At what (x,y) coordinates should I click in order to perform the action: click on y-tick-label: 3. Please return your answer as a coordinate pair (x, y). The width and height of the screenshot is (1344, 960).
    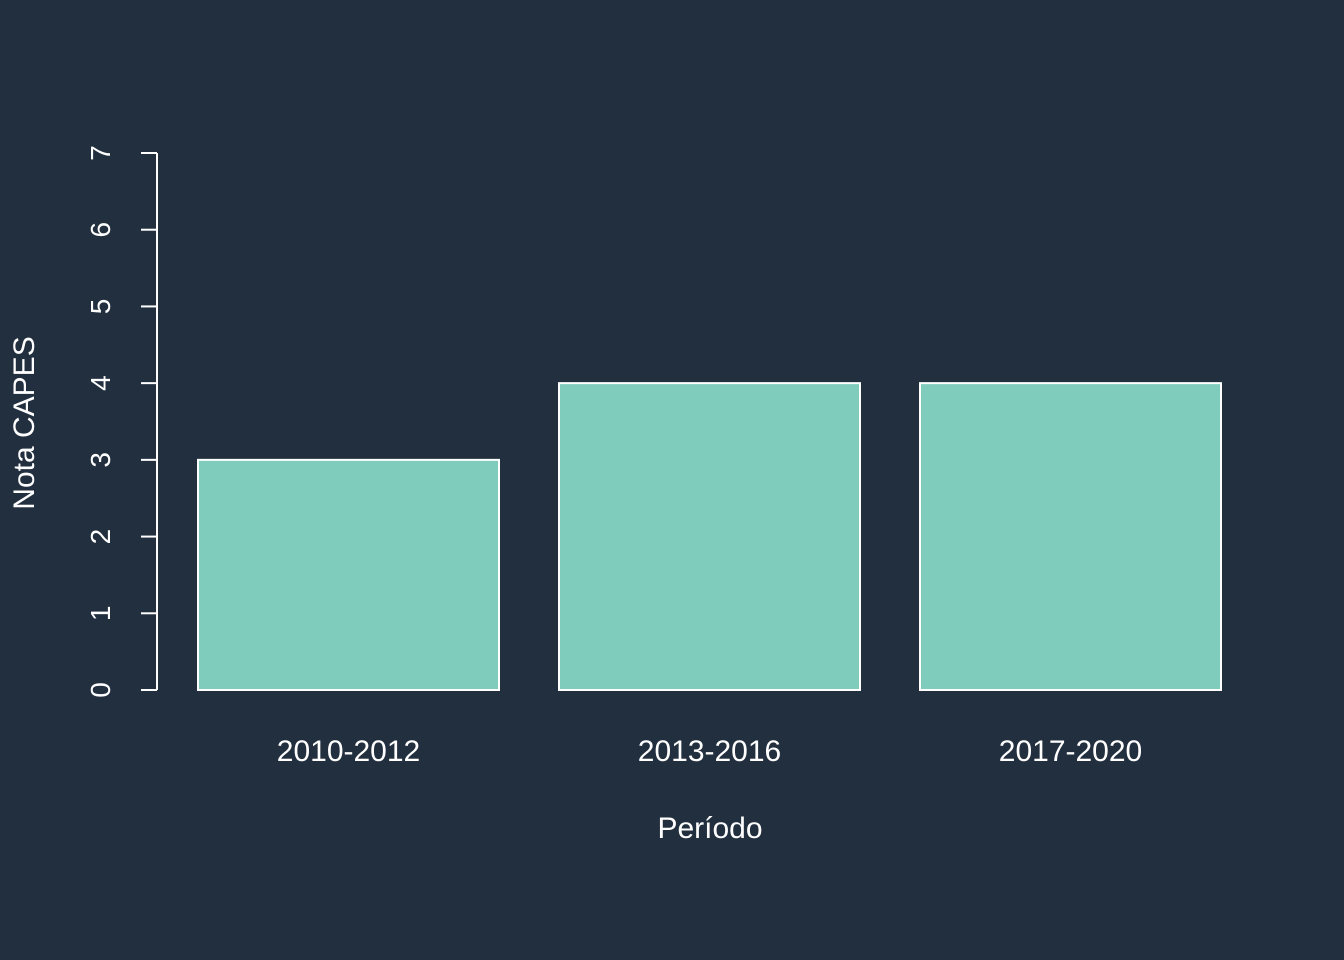
    Looking at the image, I should click on (100, 460).